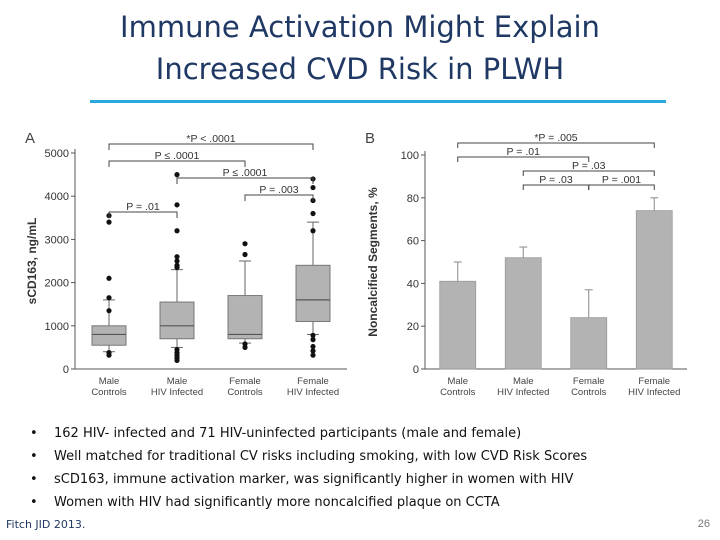  What do you see at coordinates (57, 327) in the screenshot?
I see `y-tick-label: 1000` at bounding box center [57, 327].